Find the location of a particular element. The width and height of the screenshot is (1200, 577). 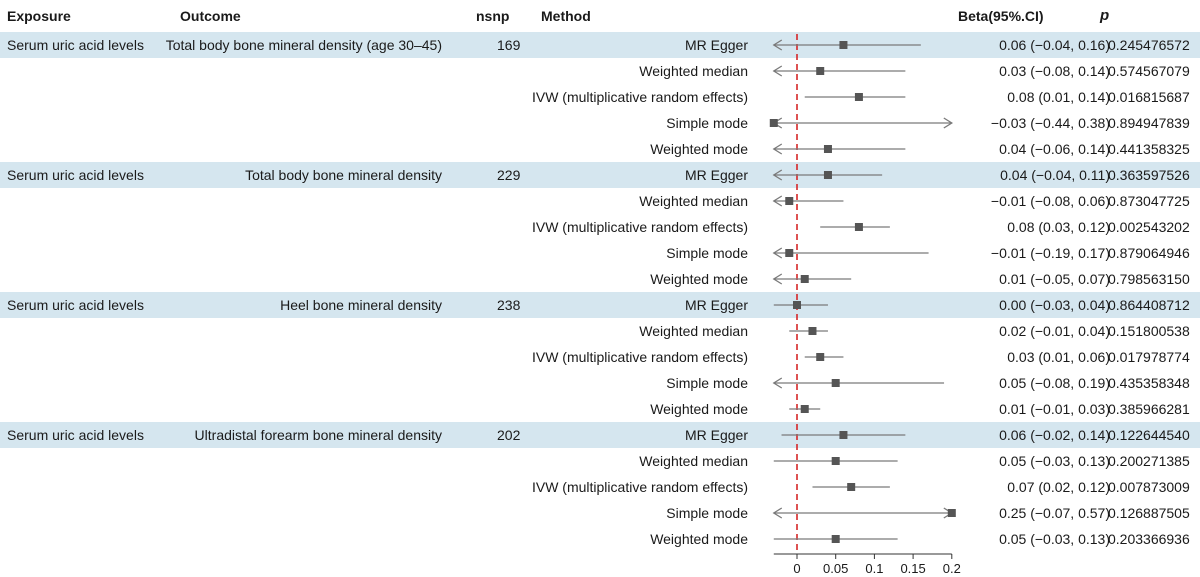

header-method: Method is located at coordinates (566, 16).